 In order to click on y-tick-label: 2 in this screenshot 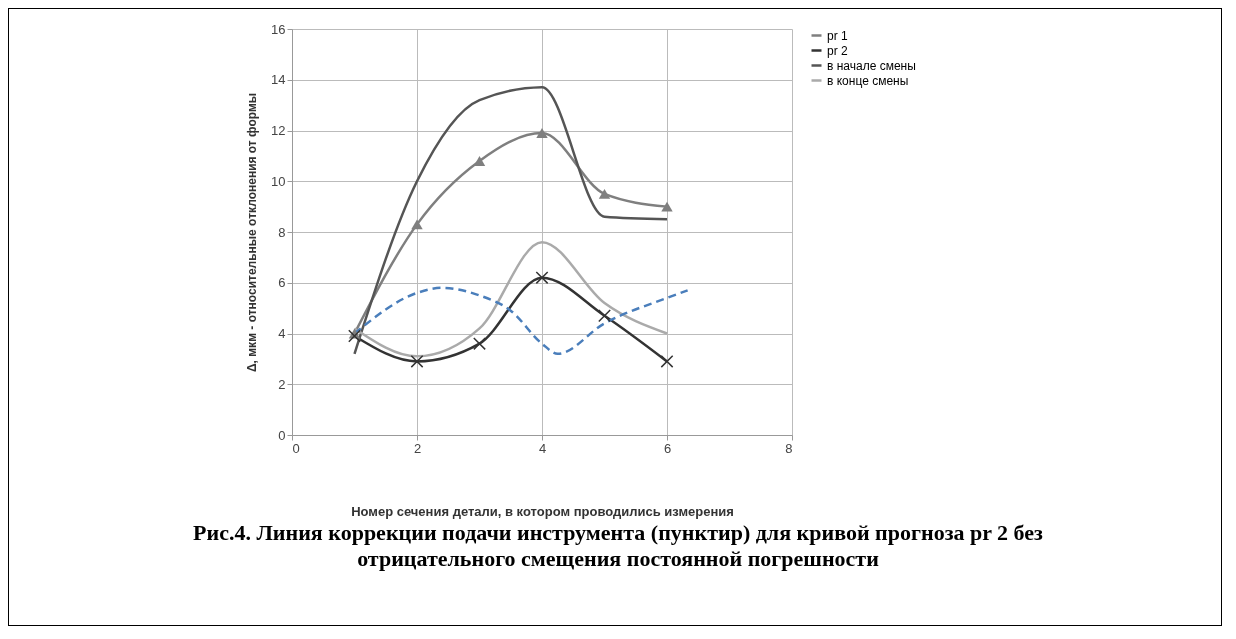, I will do `click(282, 384)`.